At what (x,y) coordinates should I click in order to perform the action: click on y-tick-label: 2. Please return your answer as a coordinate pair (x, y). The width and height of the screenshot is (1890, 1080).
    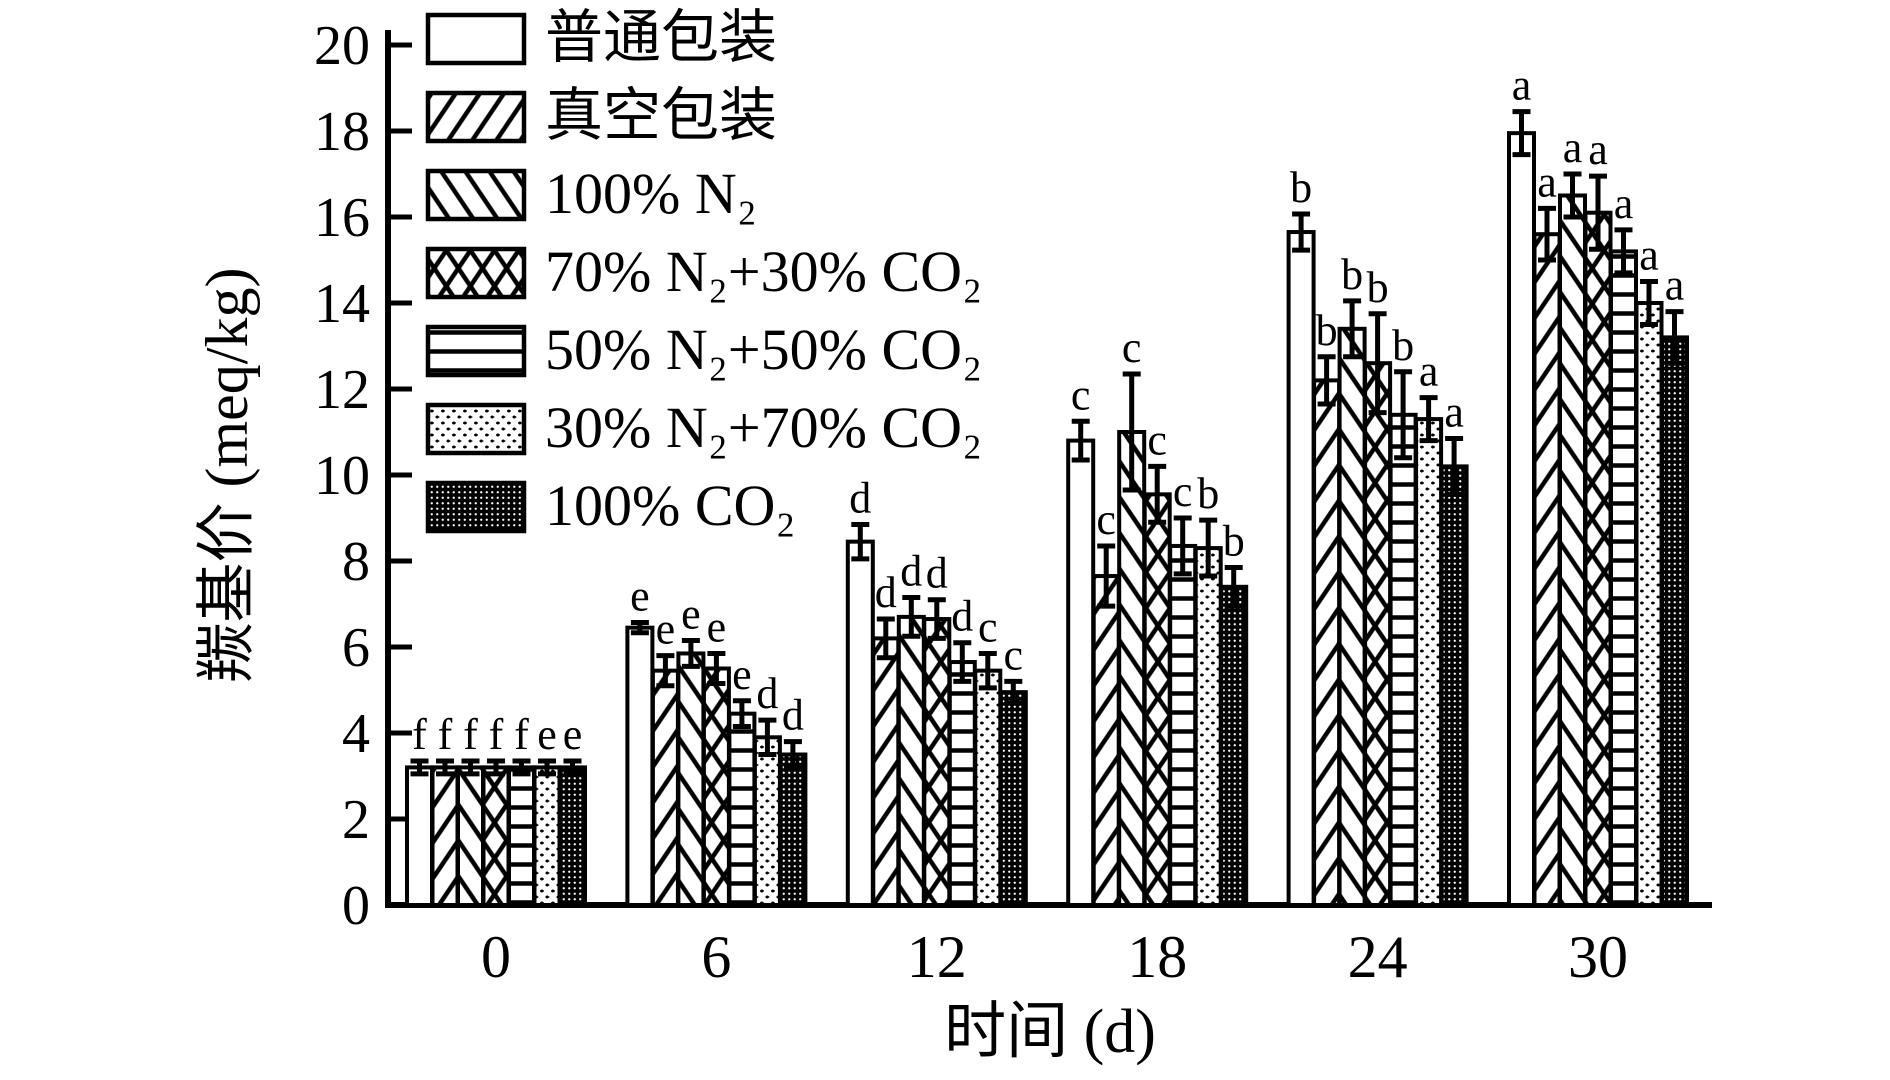
    Looking at the image, I should click on (356, 820).